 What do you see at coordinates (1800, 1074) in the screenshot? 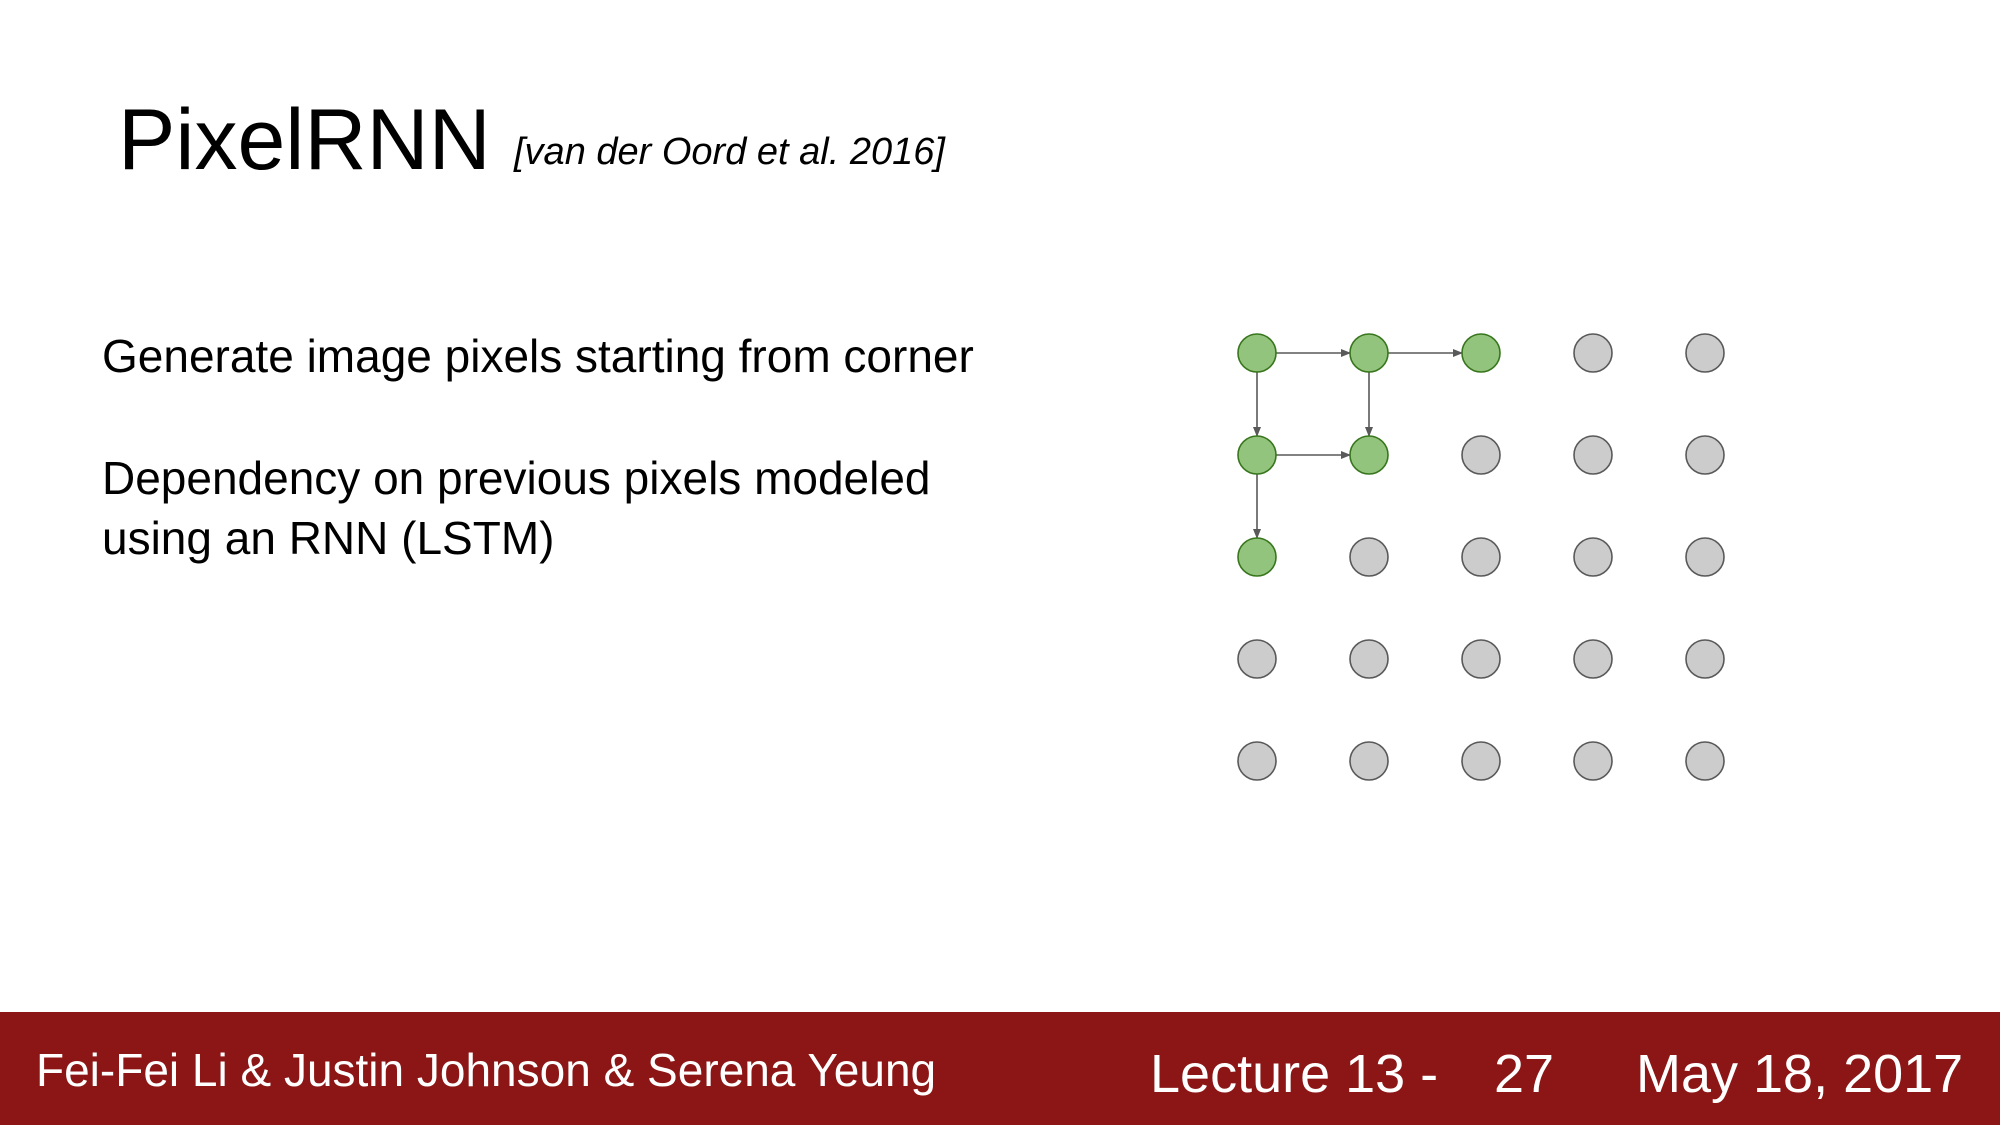
I see `footer-date: May 18, 2017` at bounding box center [1800, 1074].